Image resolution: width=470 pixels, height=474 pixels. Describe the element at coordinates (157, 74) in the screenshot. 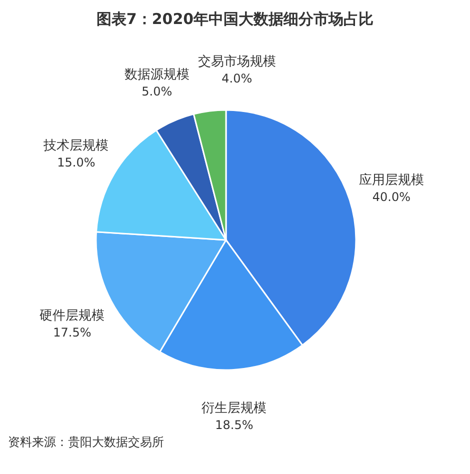

I see `slice-label: 数据源规模` at that location.